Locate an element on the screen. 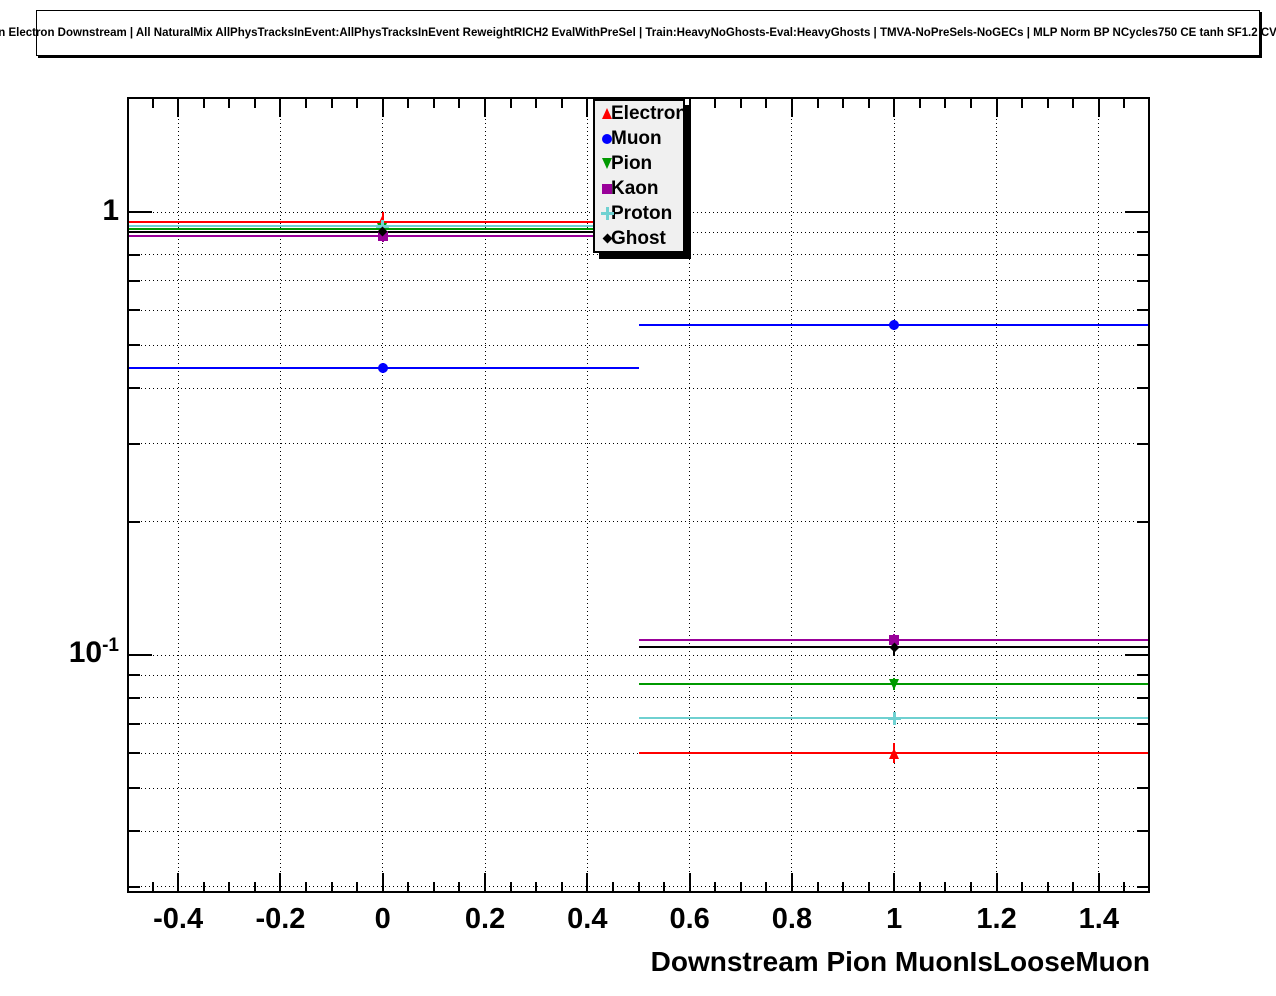  x-tick-label: 0.6 is located at coordinates (689, 919).